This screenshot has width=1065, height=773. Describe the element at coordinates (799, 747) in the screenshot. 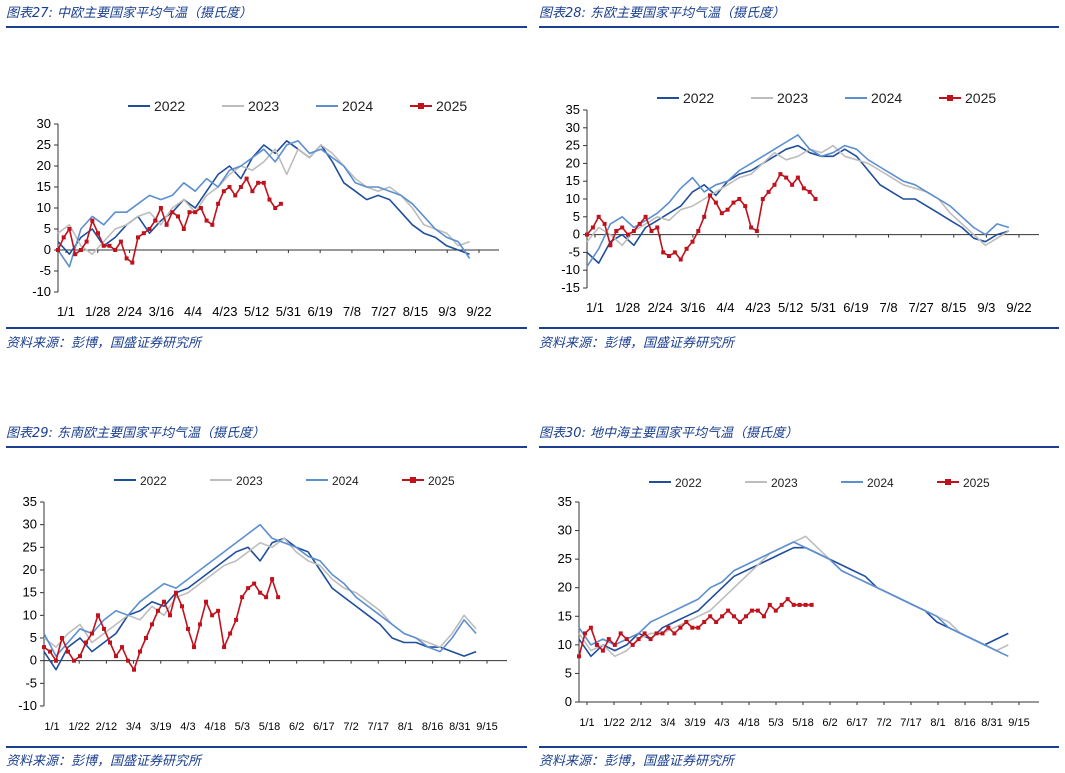

I see `source-rule` at that location.